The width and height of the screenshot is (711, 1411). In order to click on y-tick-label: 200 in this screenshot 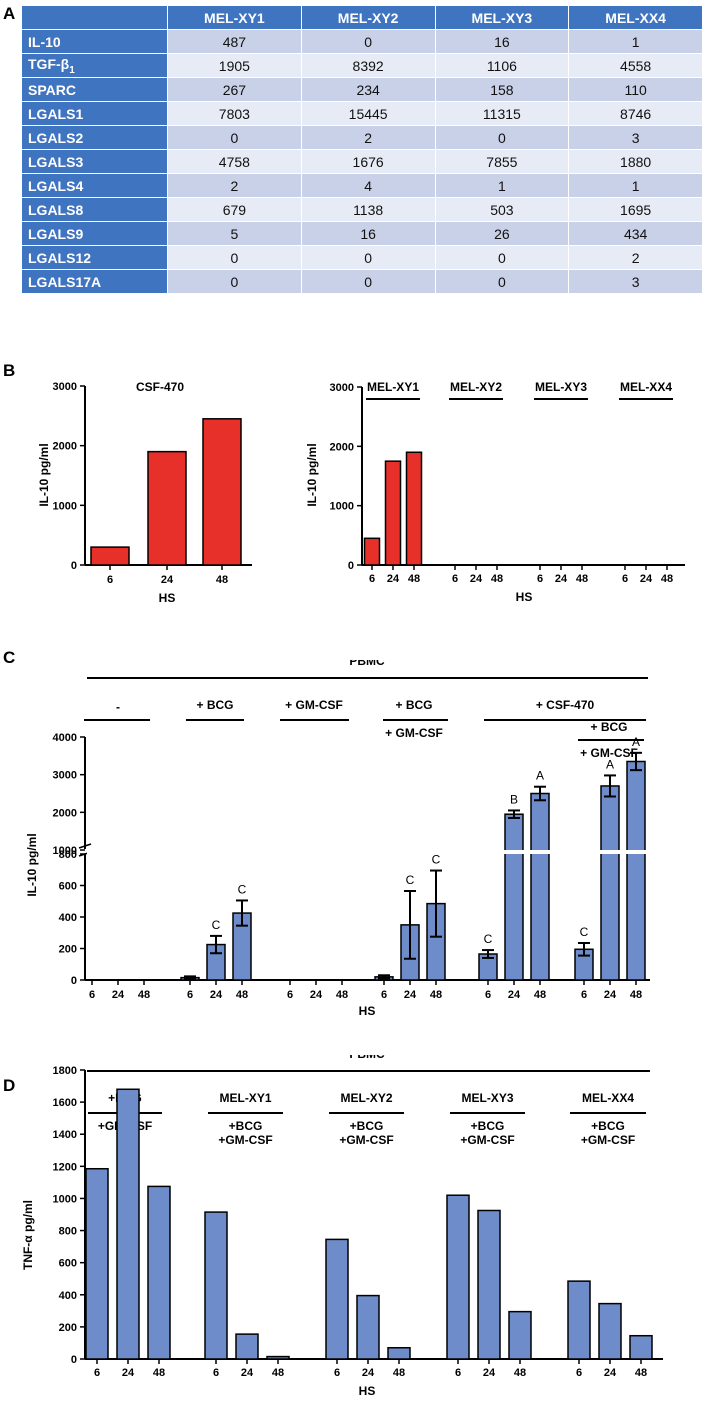, I will do `click(68, 1328)`.